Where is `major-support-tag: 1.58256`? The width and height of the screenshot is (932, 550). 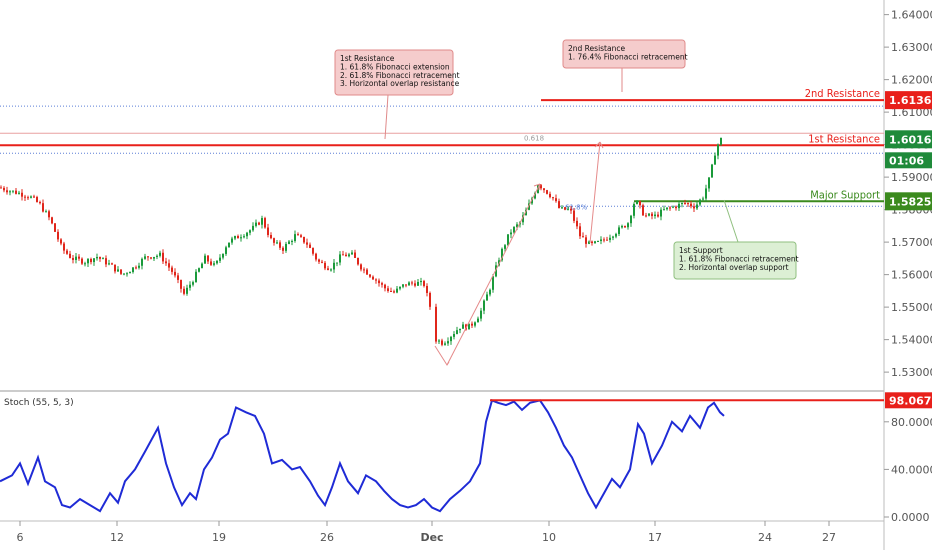 major-support-tag: 1.58256 is located at coordinates (910, 201).